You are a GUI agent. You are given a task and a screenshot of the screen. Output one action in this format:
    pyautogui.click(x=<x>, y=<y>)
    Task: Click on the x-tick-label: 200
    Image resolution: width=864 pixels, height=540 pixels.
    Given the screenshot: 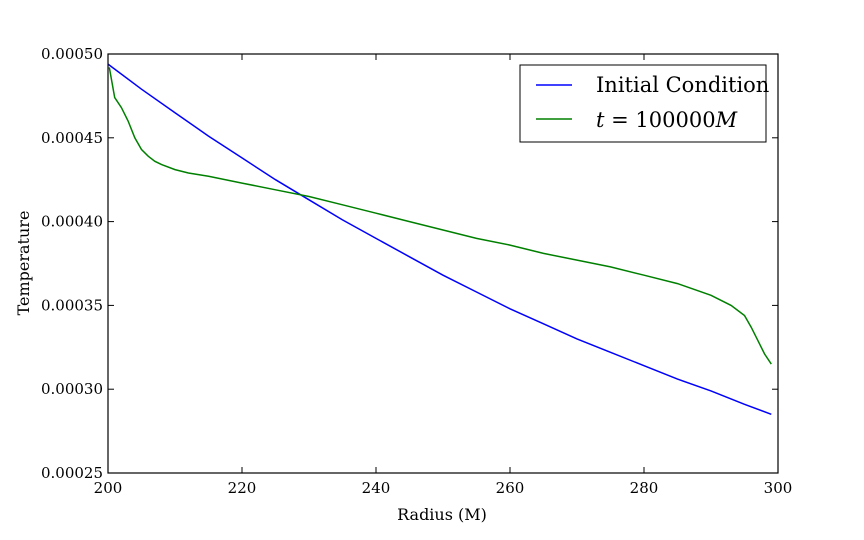 What is the action you would take?
    pyautogui.click(x=108, y=488)
    